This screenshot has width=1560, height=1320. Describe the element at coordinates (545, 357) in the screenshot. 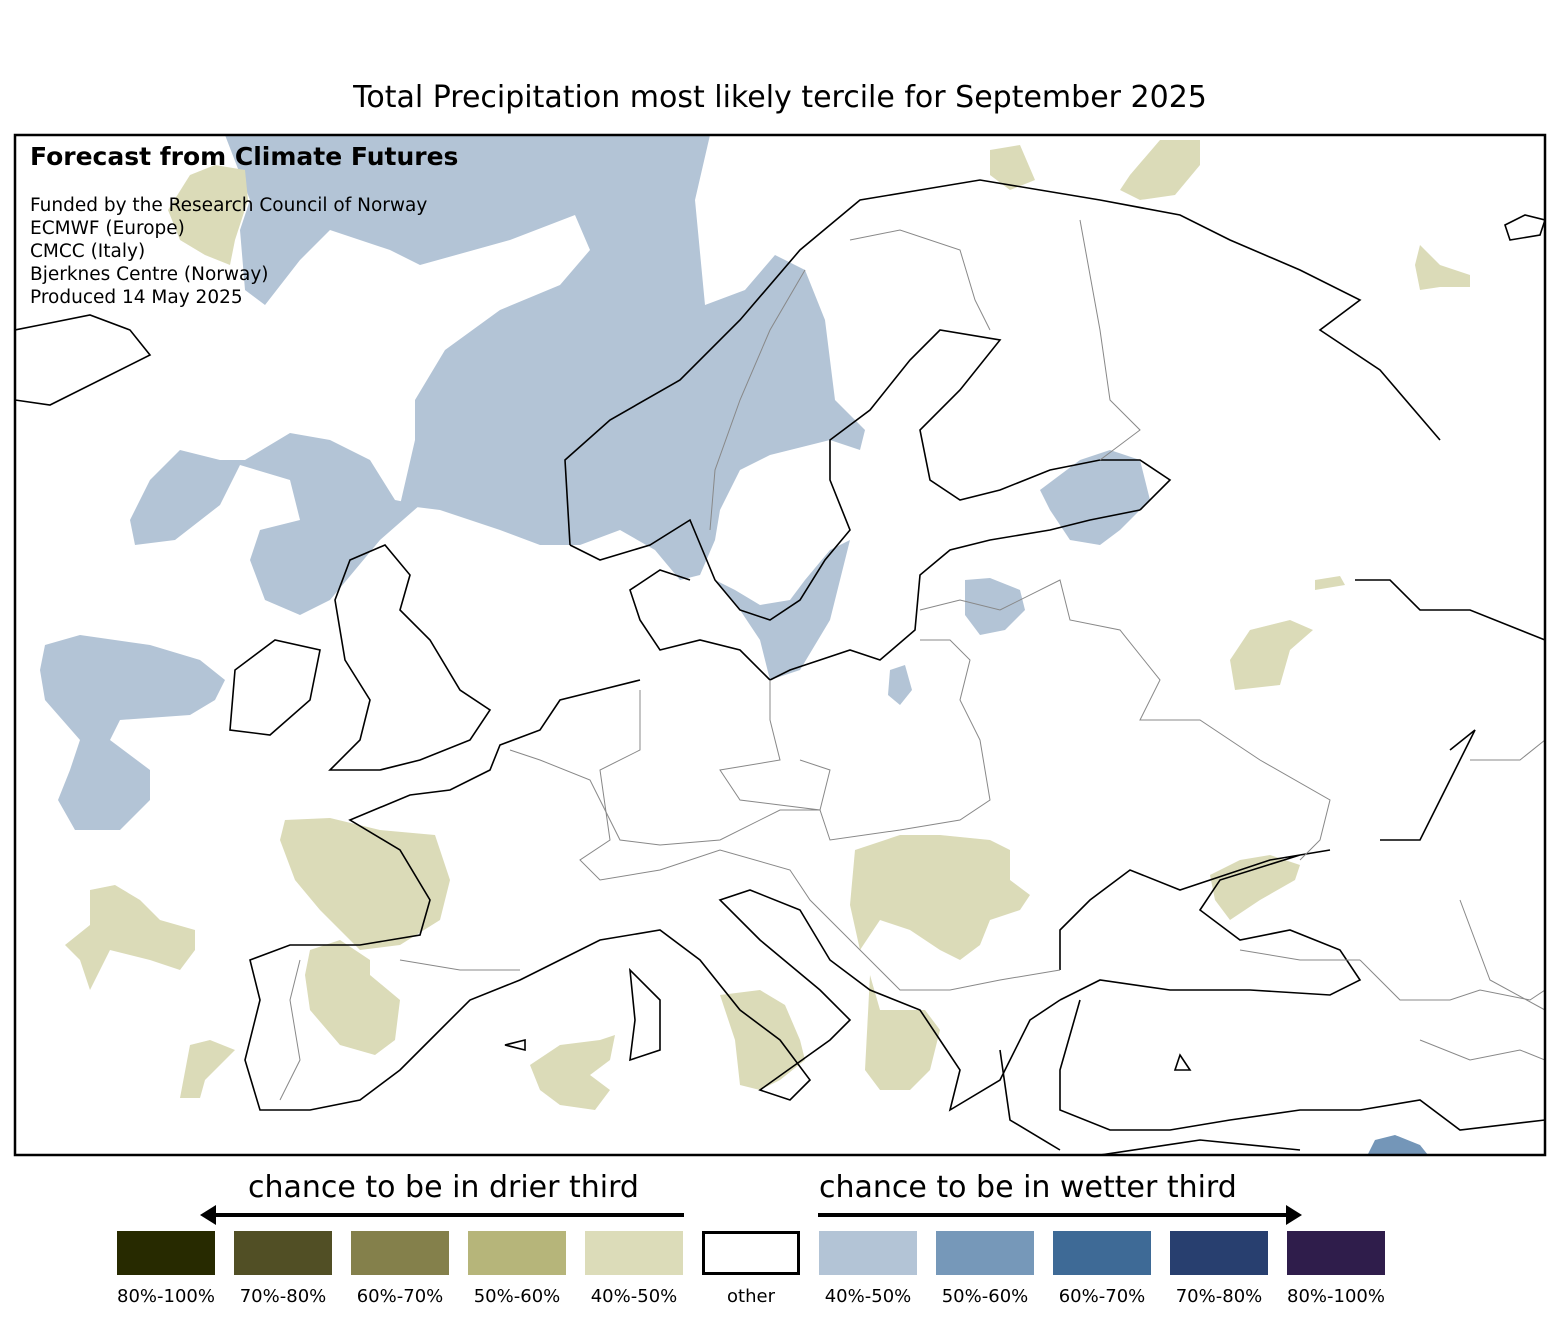

I see `wet-region-norwegian-sea` at that location.